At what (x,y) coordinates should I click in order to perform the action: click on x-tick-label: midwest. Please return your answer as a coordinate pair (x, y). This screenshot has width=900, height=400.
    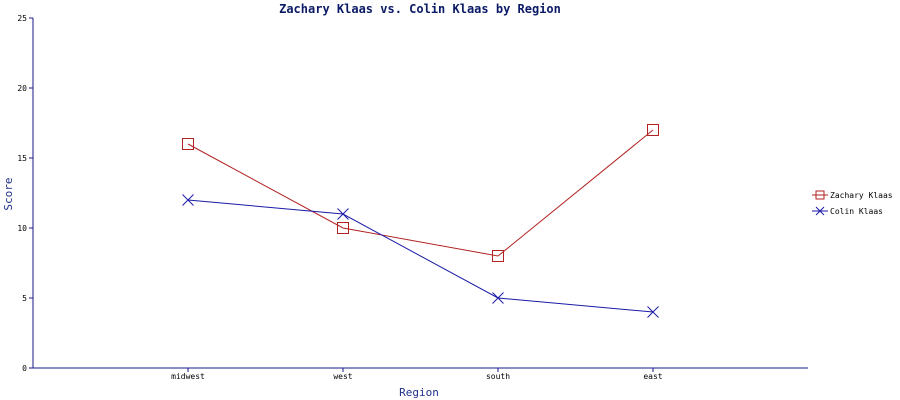
    Looking at the image, I should click on (188, 376).